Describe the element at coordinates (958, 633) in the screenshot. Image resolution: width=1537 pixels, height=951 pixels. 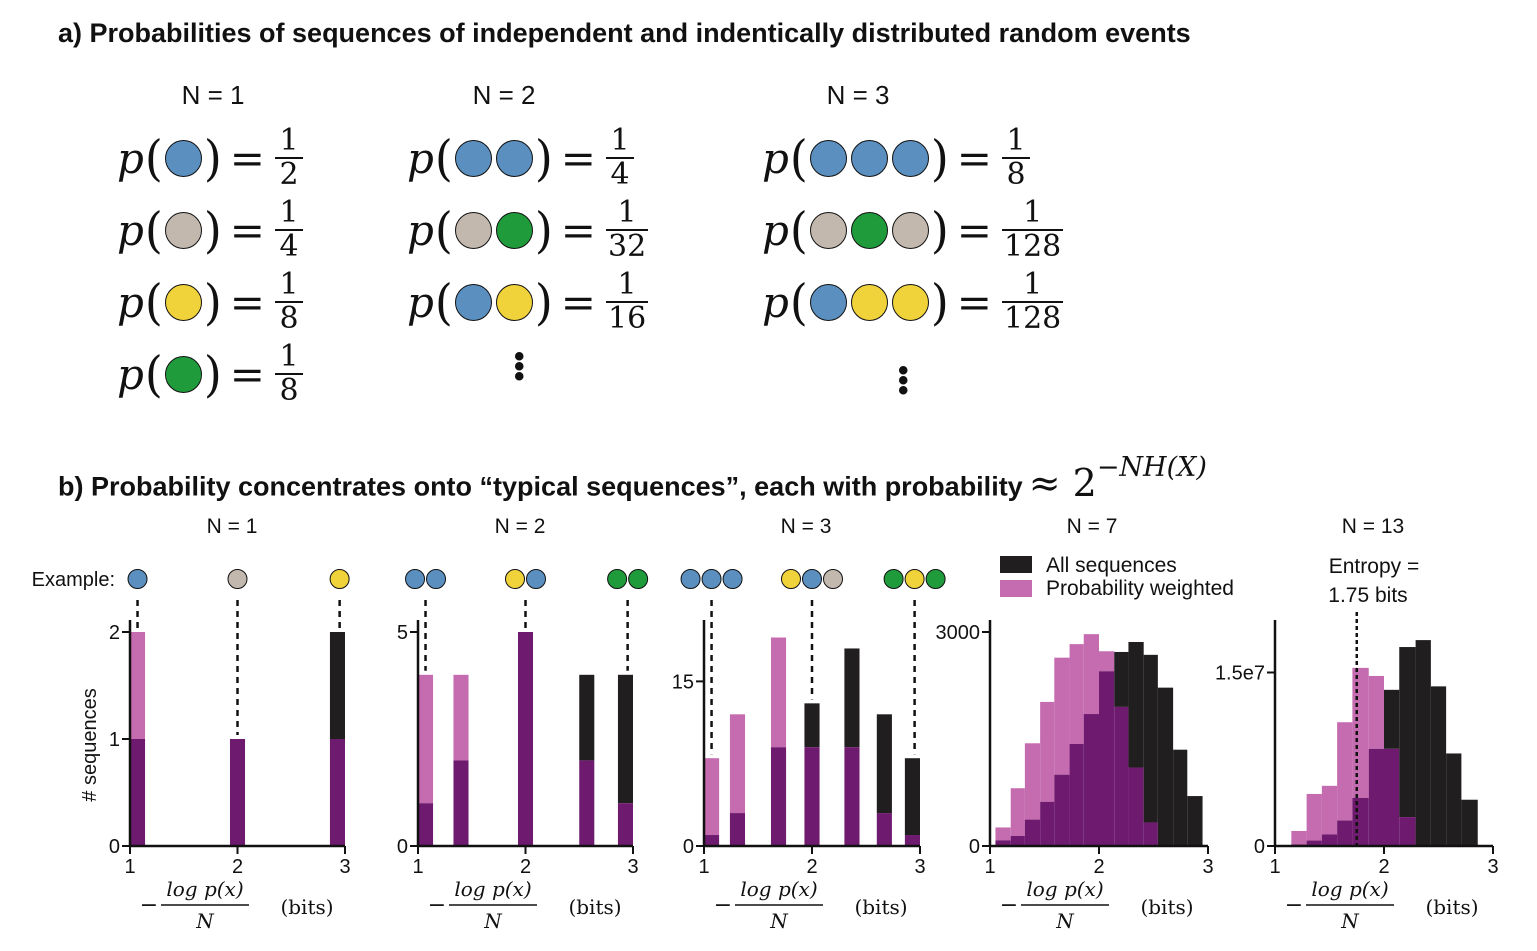
I see `y-tick-label: 3000` at that location.